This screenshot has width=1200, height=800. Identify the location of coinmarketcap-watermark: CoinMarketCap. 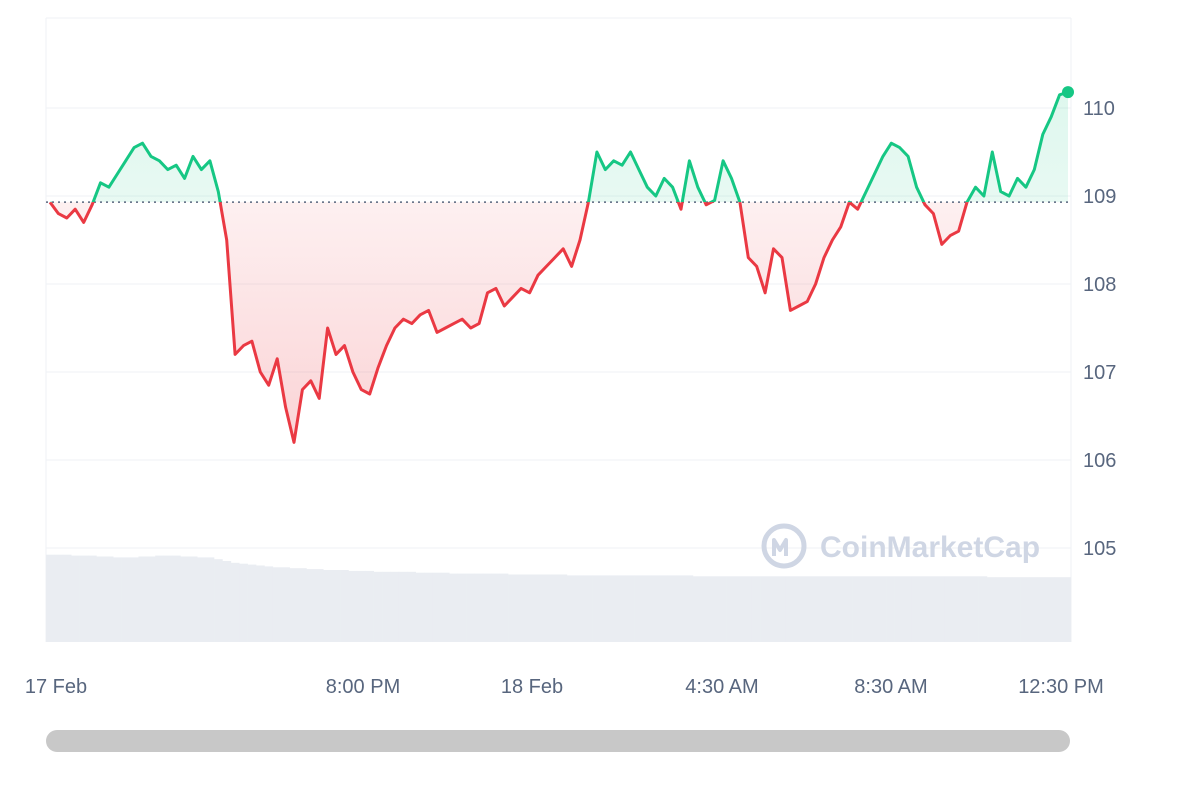
(900, 546).